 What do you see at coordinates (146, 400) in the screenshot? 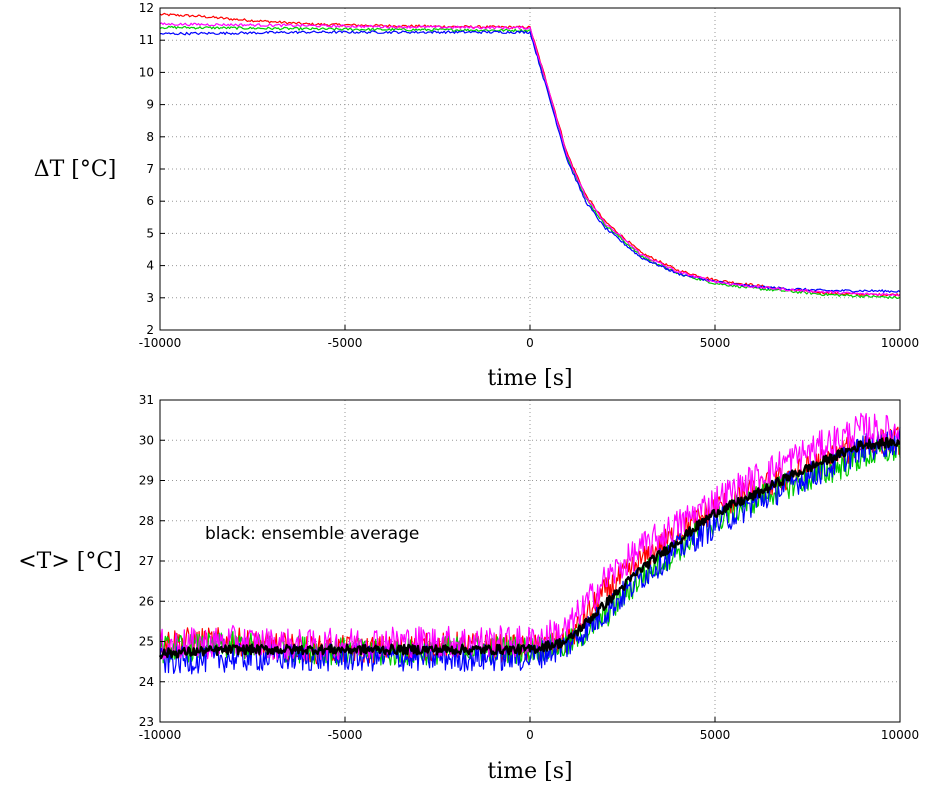
I see `y-tick-label: 31` at bounding box center [146, 400].